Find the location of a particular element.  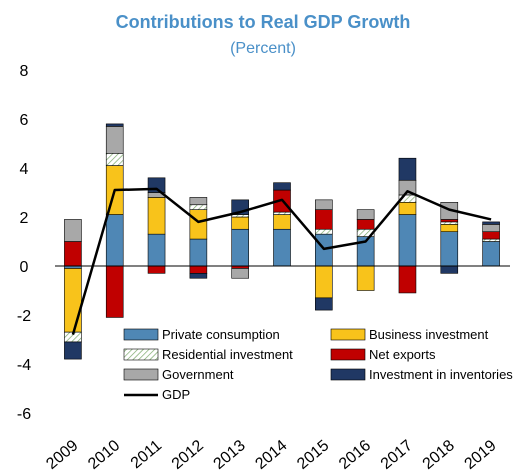

y-tick-label: 8 is located at coordinates (24, 71).